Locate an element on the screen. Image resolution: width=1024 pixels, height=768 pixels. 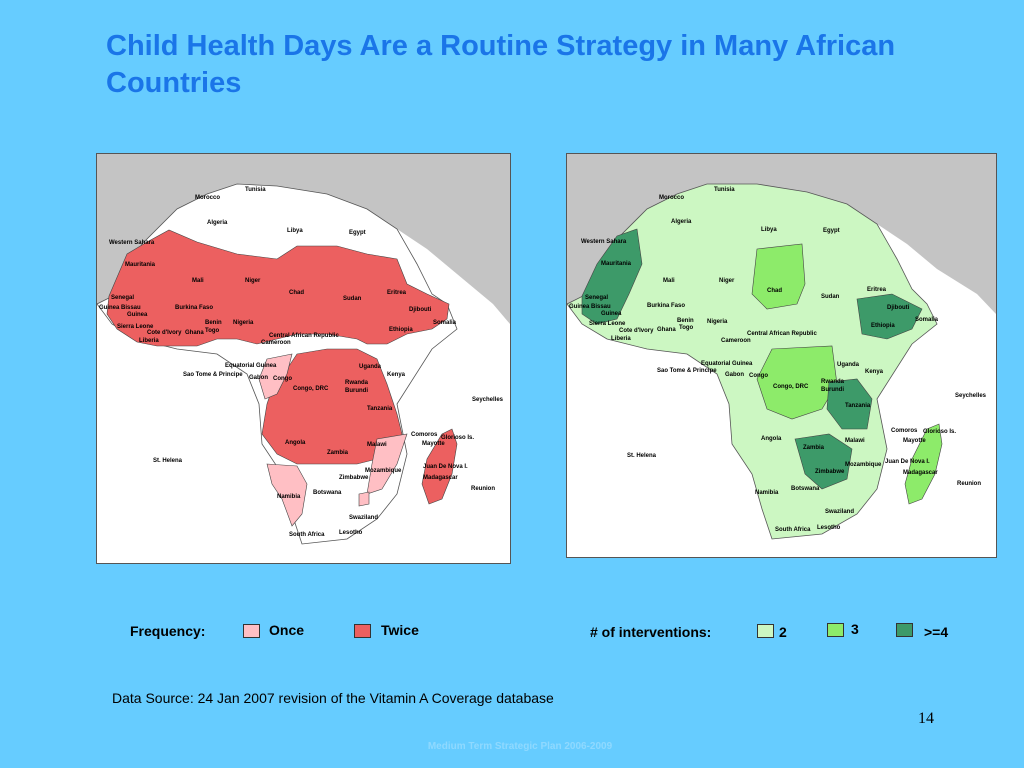
country-label-morocco: Morocco is located at coordinates (671, 198).